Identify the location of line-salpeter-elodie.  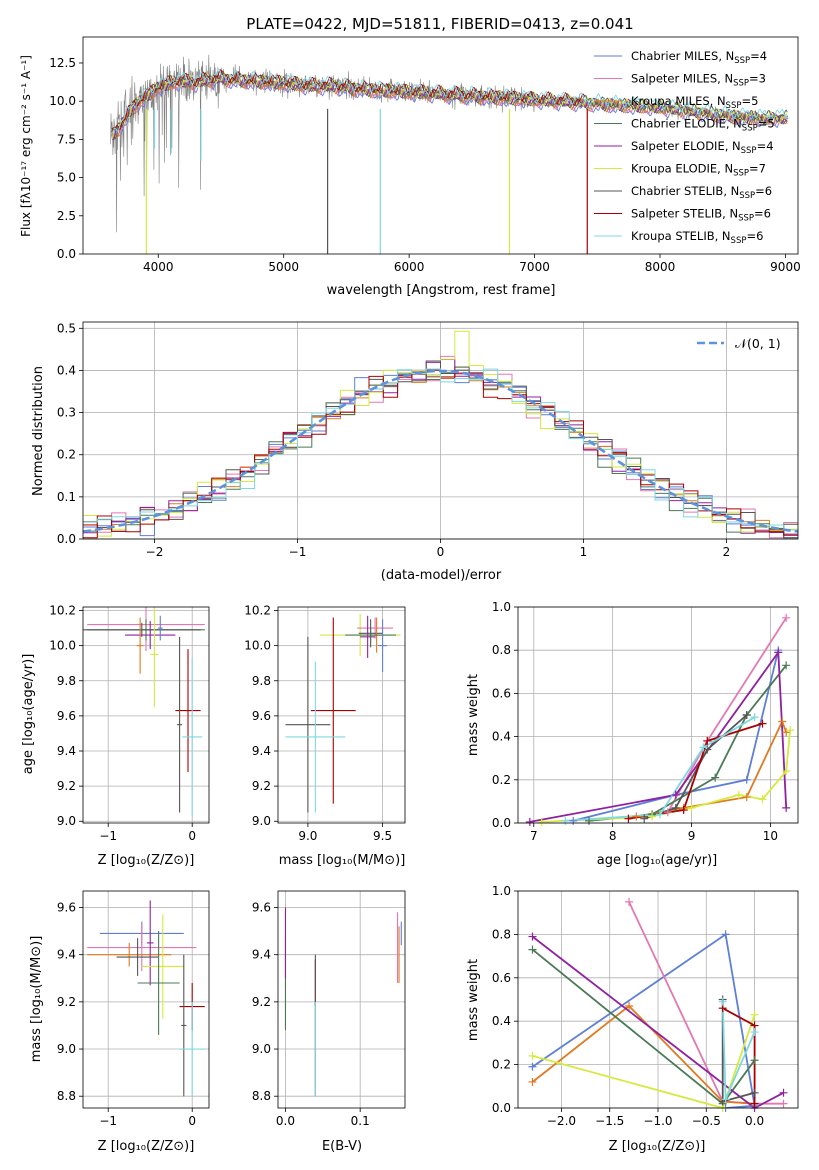
(658, 736).